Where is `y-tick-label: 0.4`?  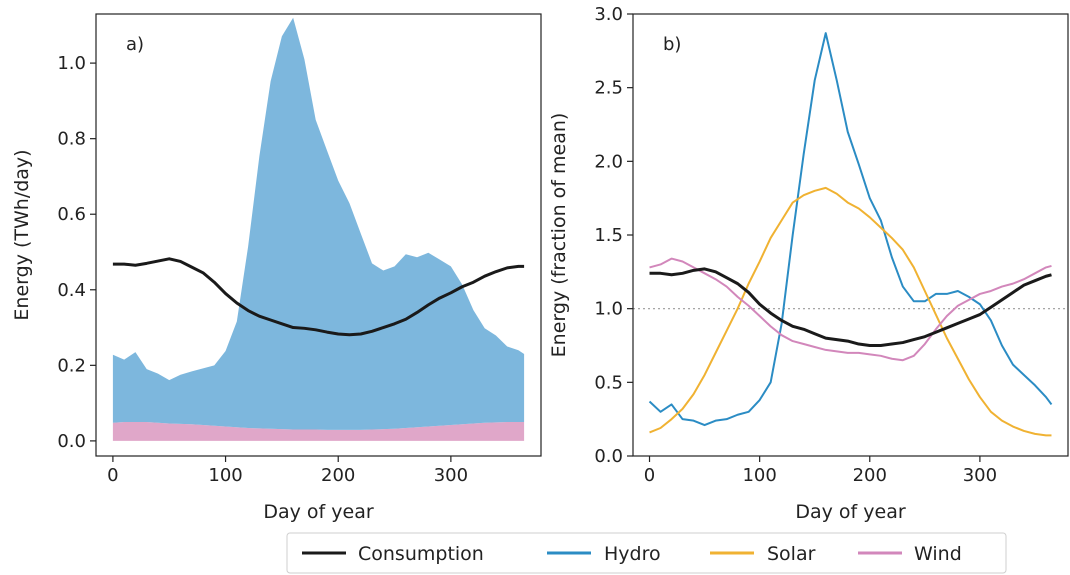
y-tick-label: 0.4 is located at coordinates (71, 290).